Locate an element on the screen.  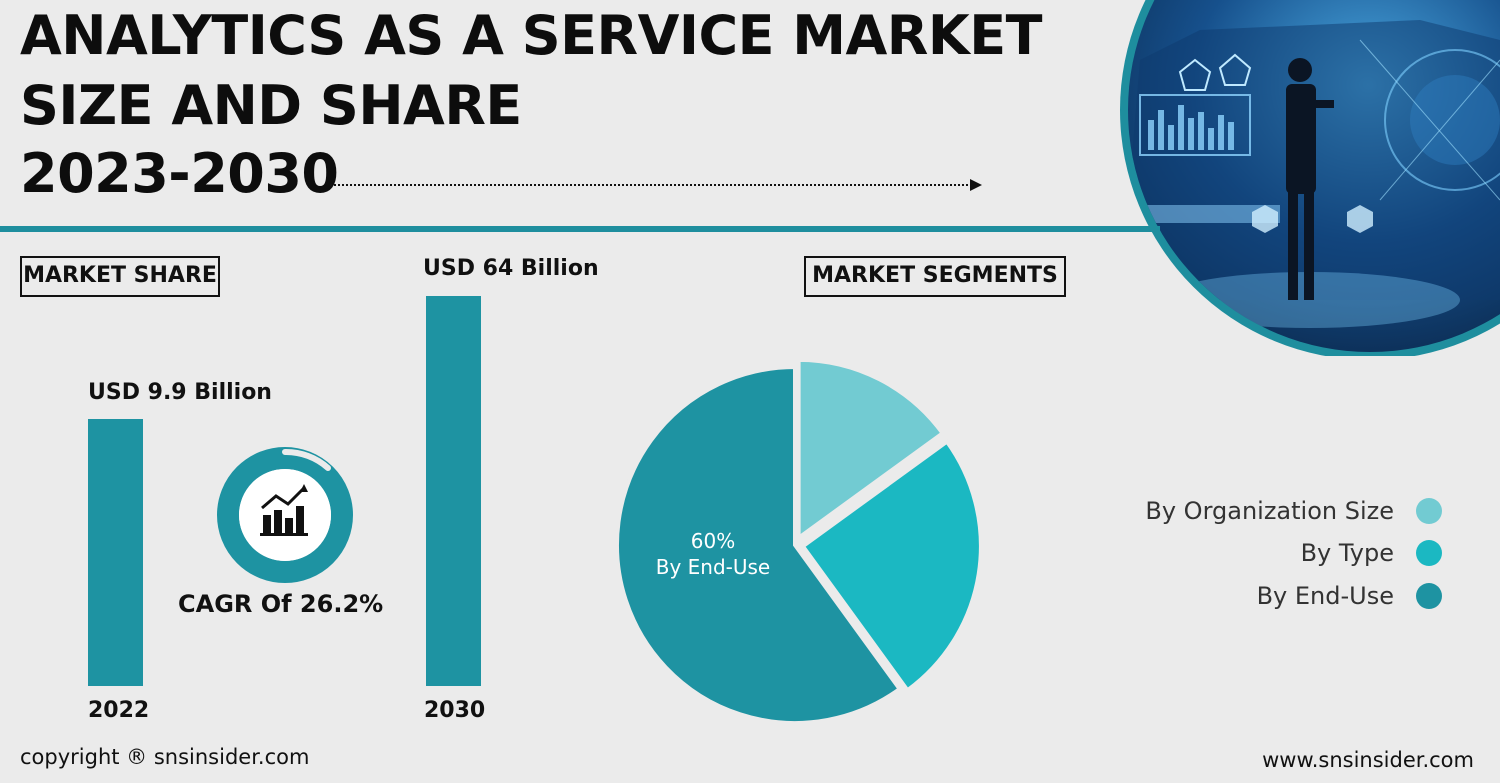
bar-2022 is located at coordinates (115, 552).